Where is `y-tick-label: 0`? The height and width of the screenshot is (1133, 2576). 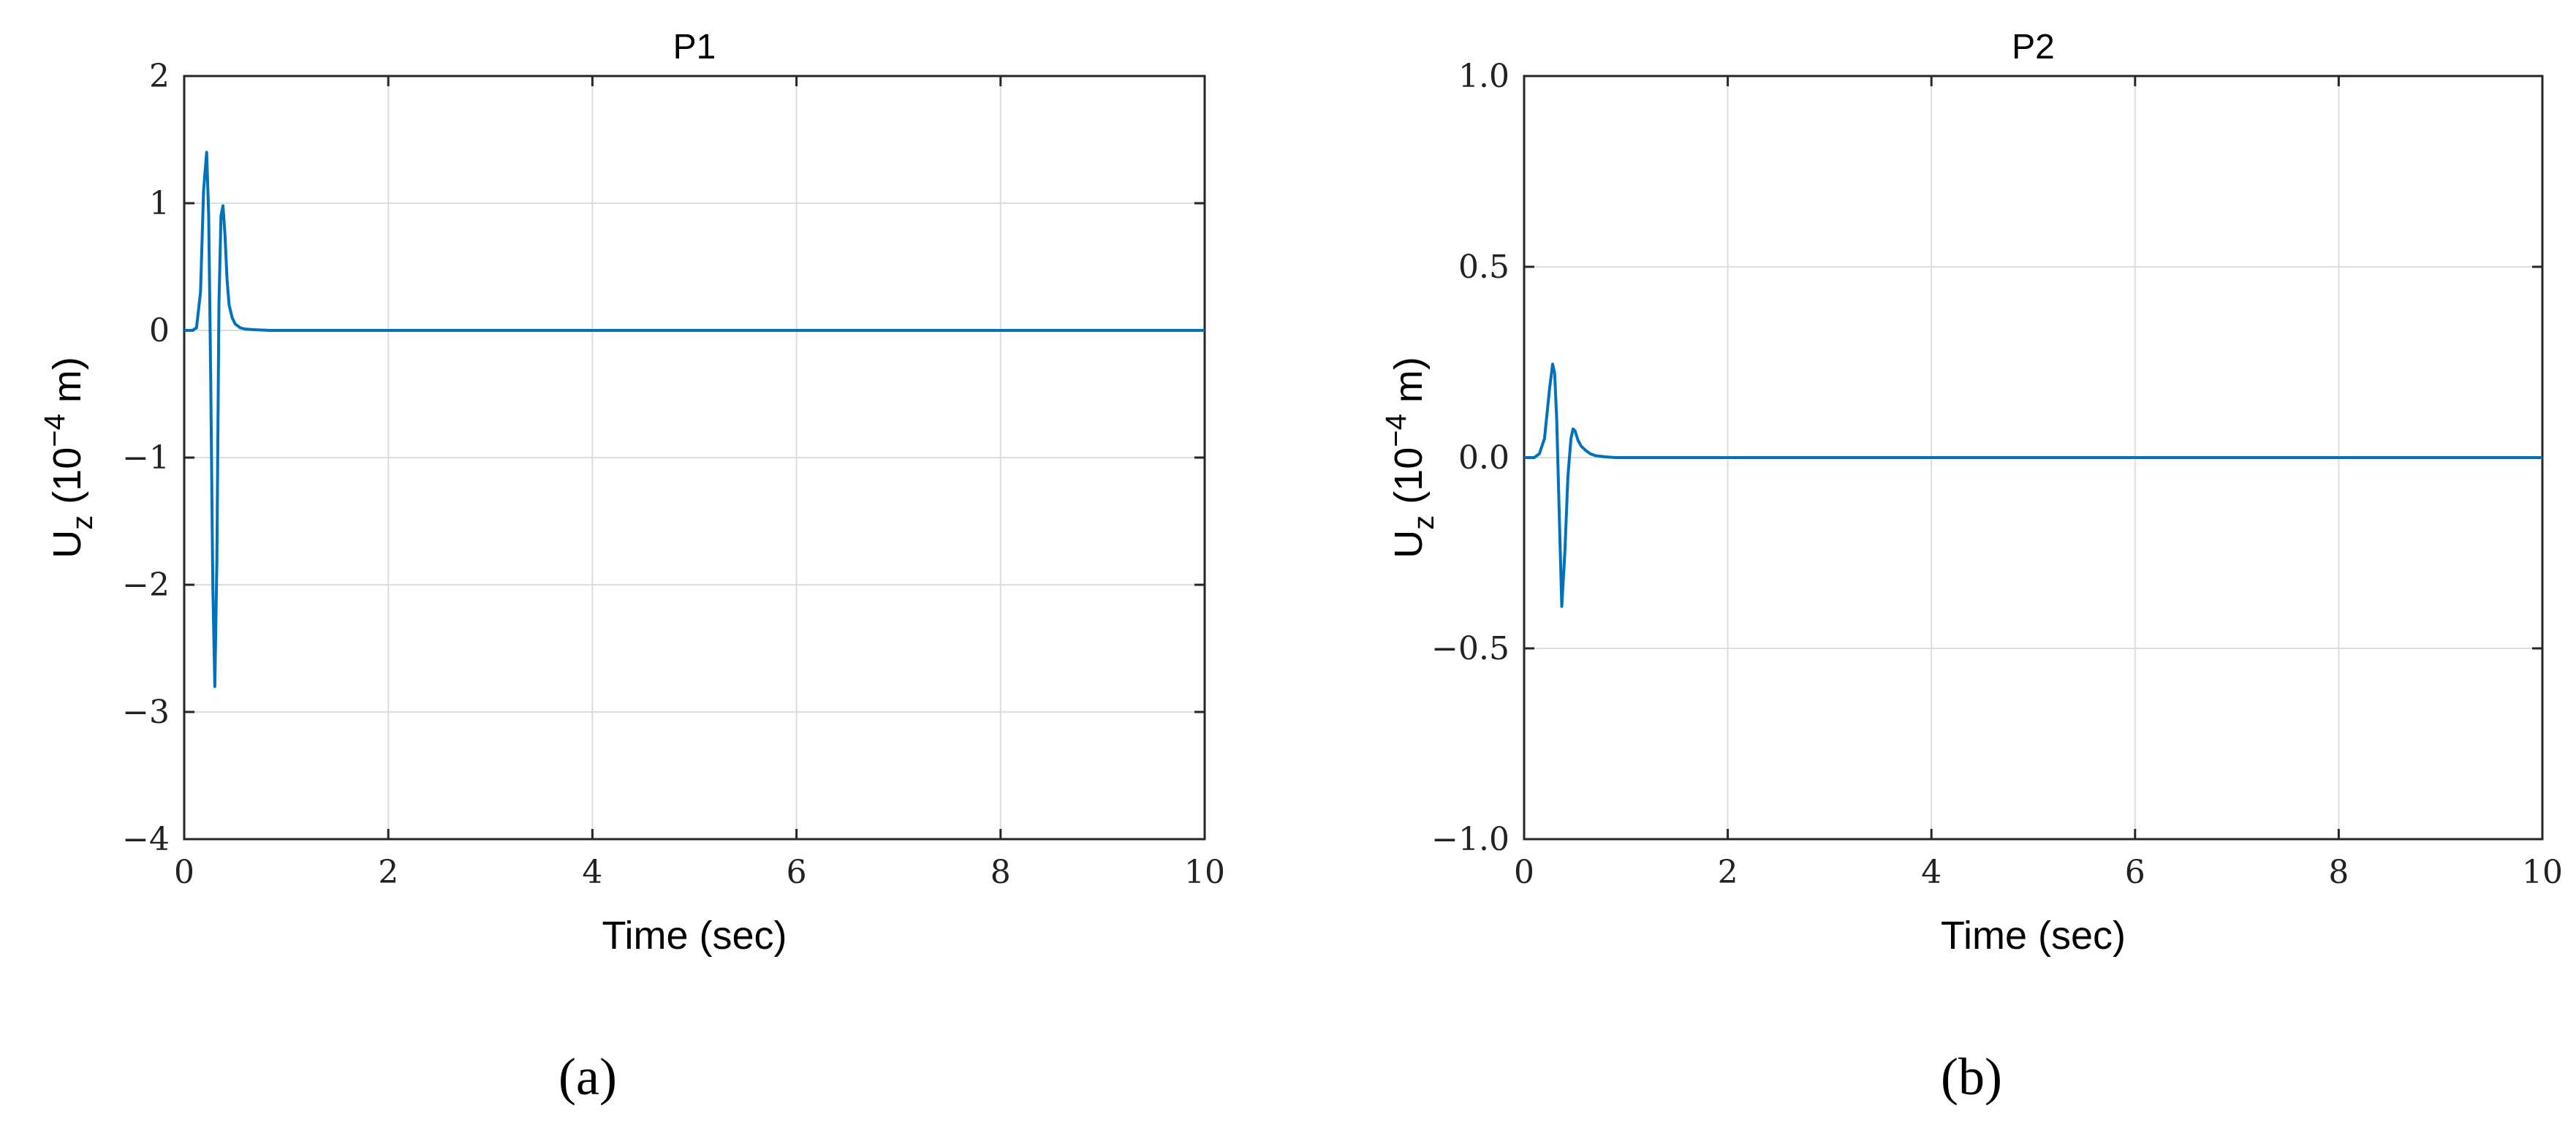
y-tick-label: 0 is located at coordinates (159, 330).